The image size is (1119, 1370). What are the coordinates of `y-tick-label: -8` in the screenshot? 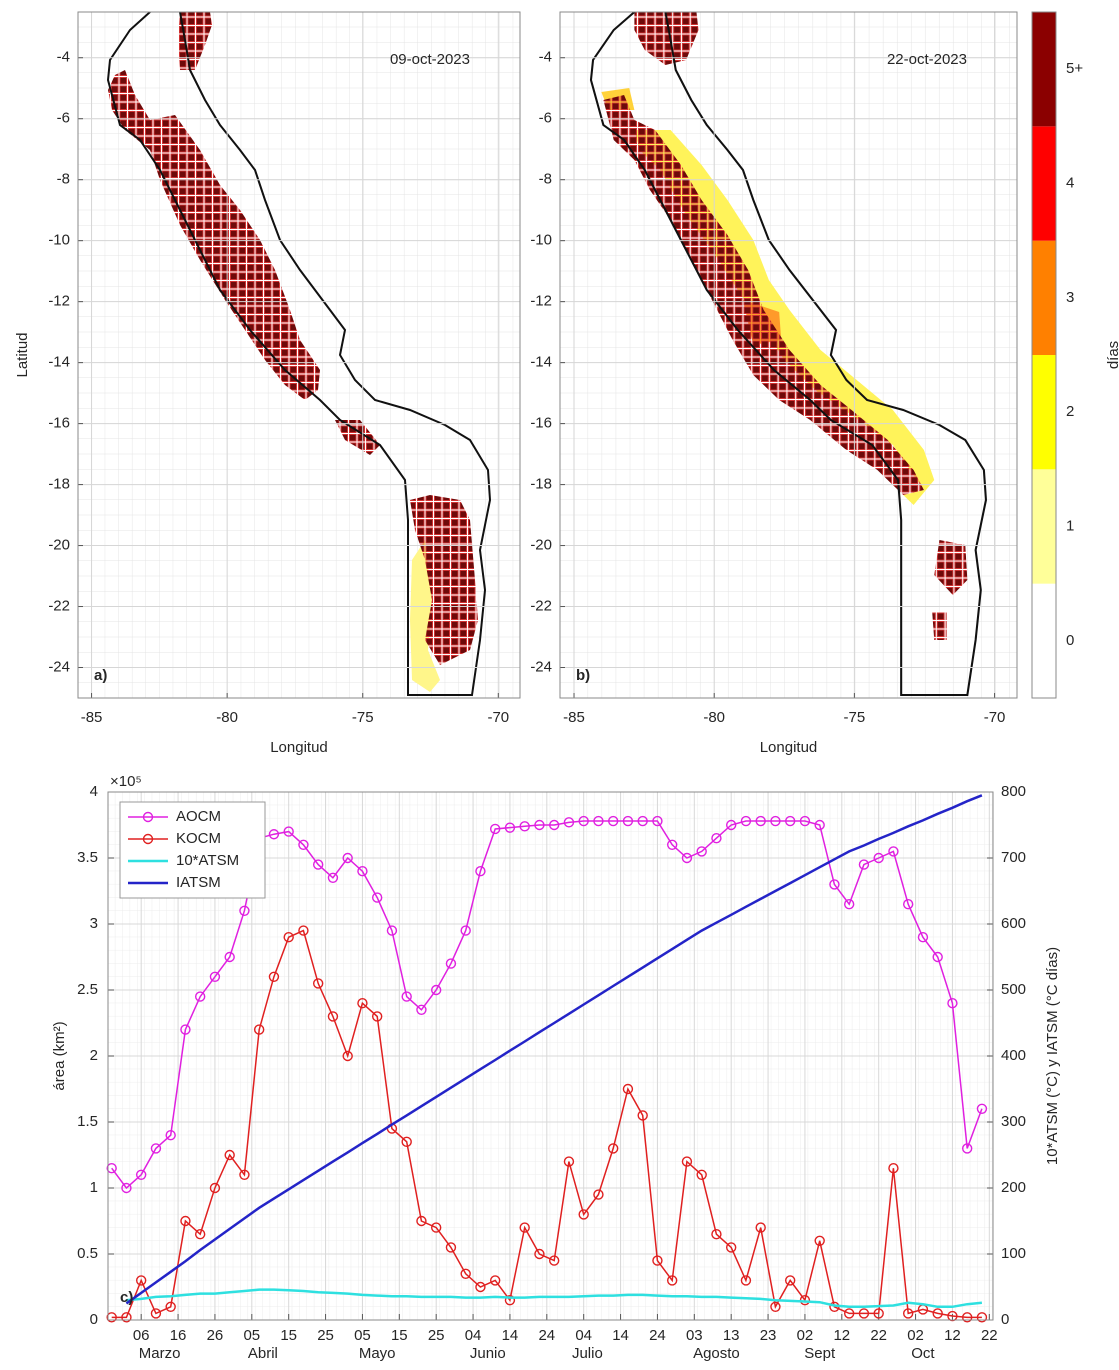 It's located at (63, 179).